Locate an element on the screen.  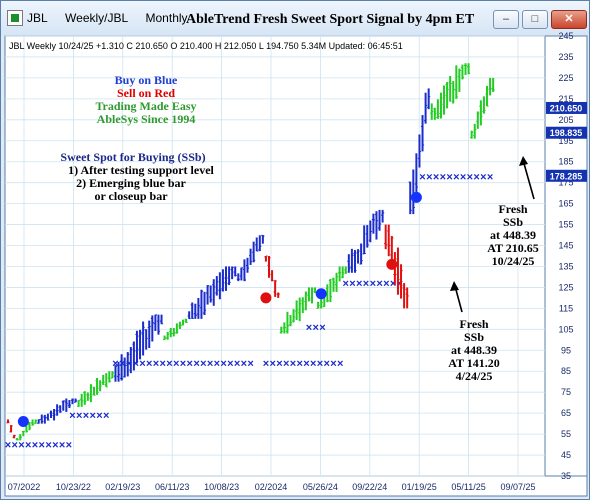
annotation-line: Fresh is located at coordinates (473, 324).